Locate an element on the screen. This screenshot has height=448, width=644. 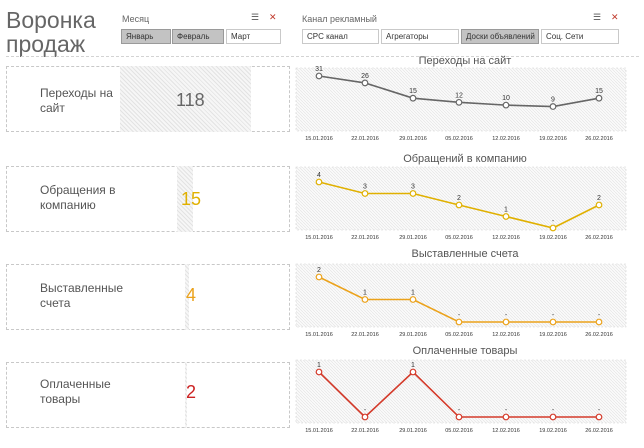
row-label-inquiries: Обращения в компанию is located at coordinates (78, 197).